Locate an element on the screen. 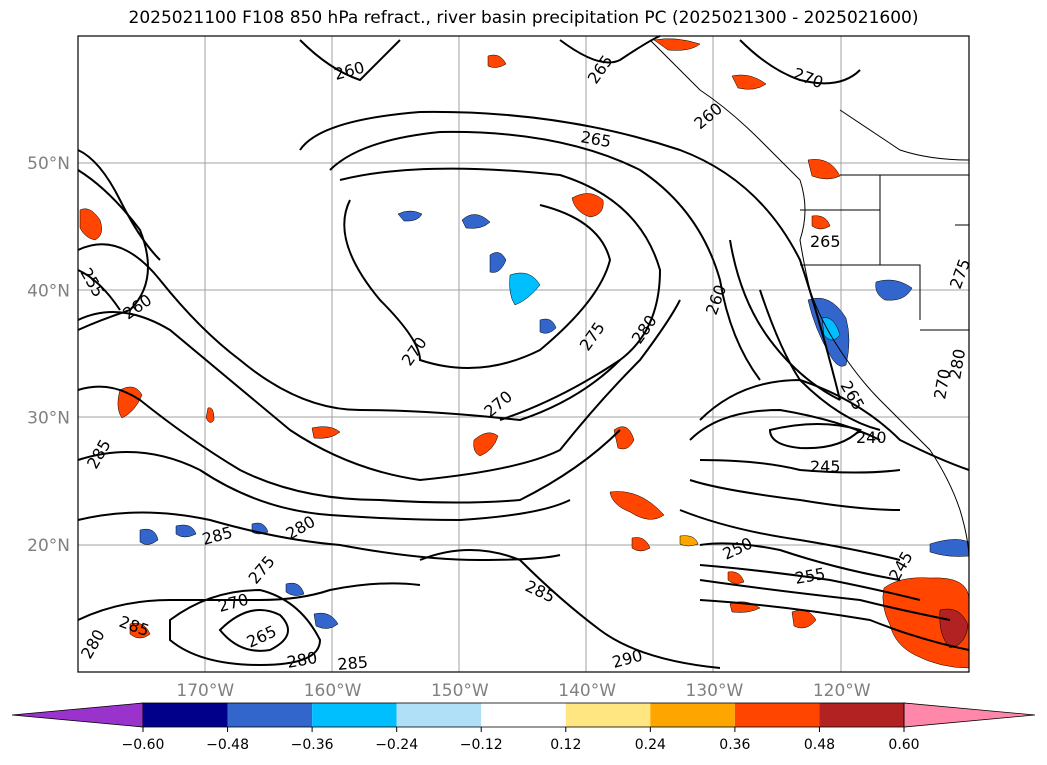 The width and height of the screenshot is (1047, 765). longitude-labels: 170°W 160°W 150°W 140°W 130°W 120°W is located at coordinates (523, 691).